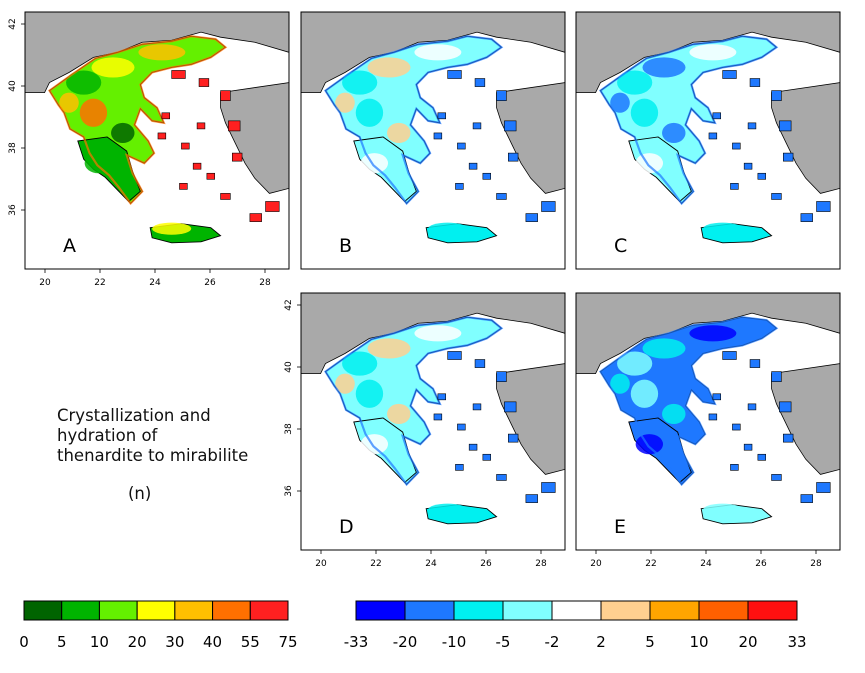 The image size is (865, 673). I want to click on panel-label: B, so click(345, 246).